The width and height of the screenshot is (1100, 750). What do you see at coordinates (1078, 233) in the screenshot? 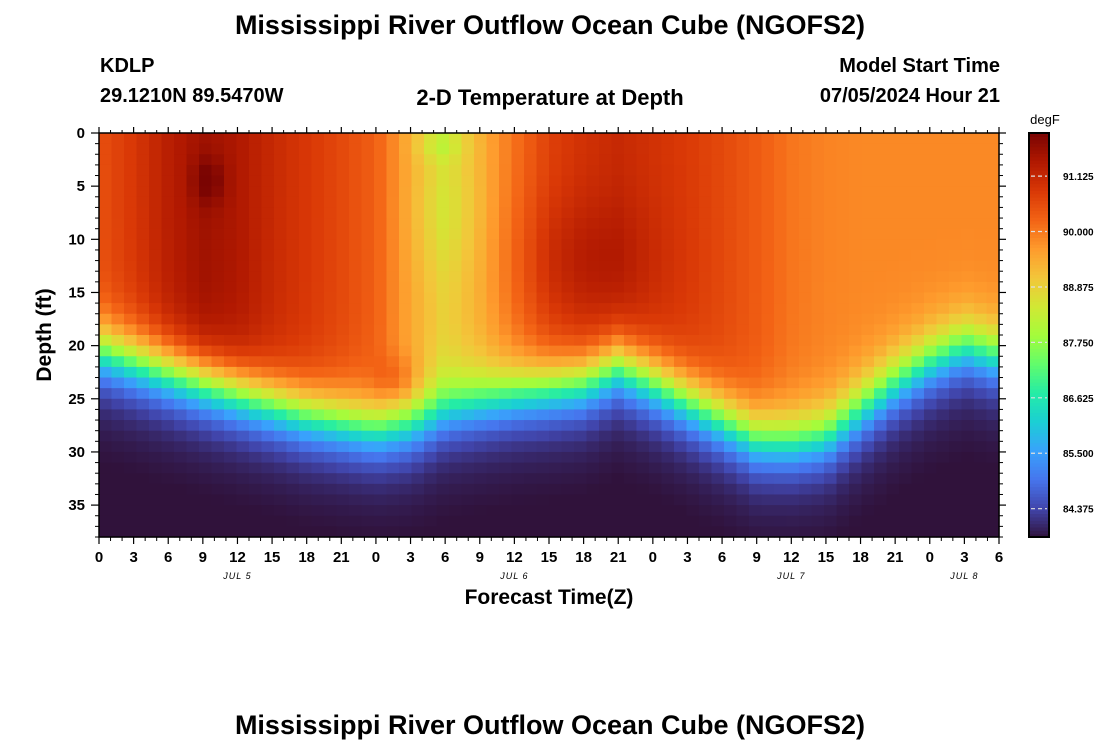
I see `colorbar-tick-label: 90.000` at bounding box center [1078, 233].